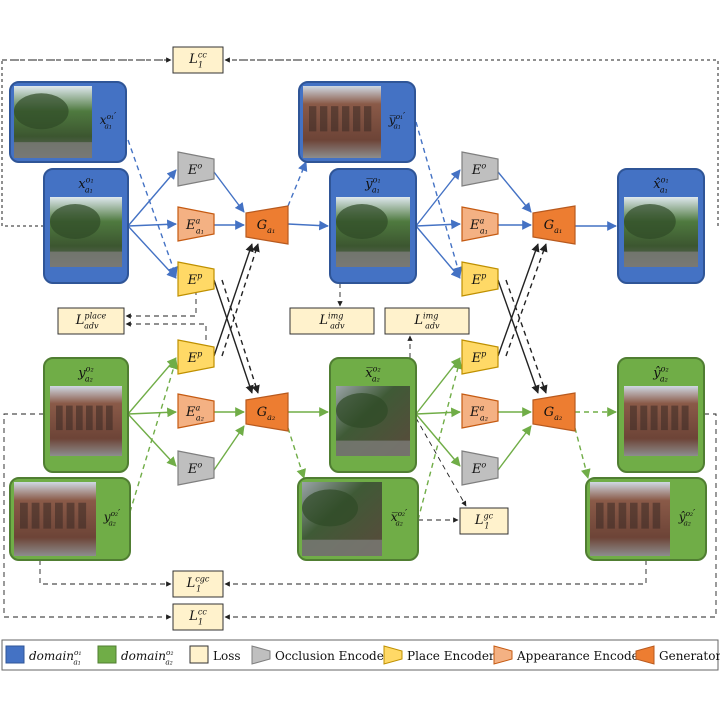  What do you see at coordinates (661, 226) in the screenshot?
I see `domain-image-xhat-a1: x̂o₁ a₁` at bounding box center [661, 226].